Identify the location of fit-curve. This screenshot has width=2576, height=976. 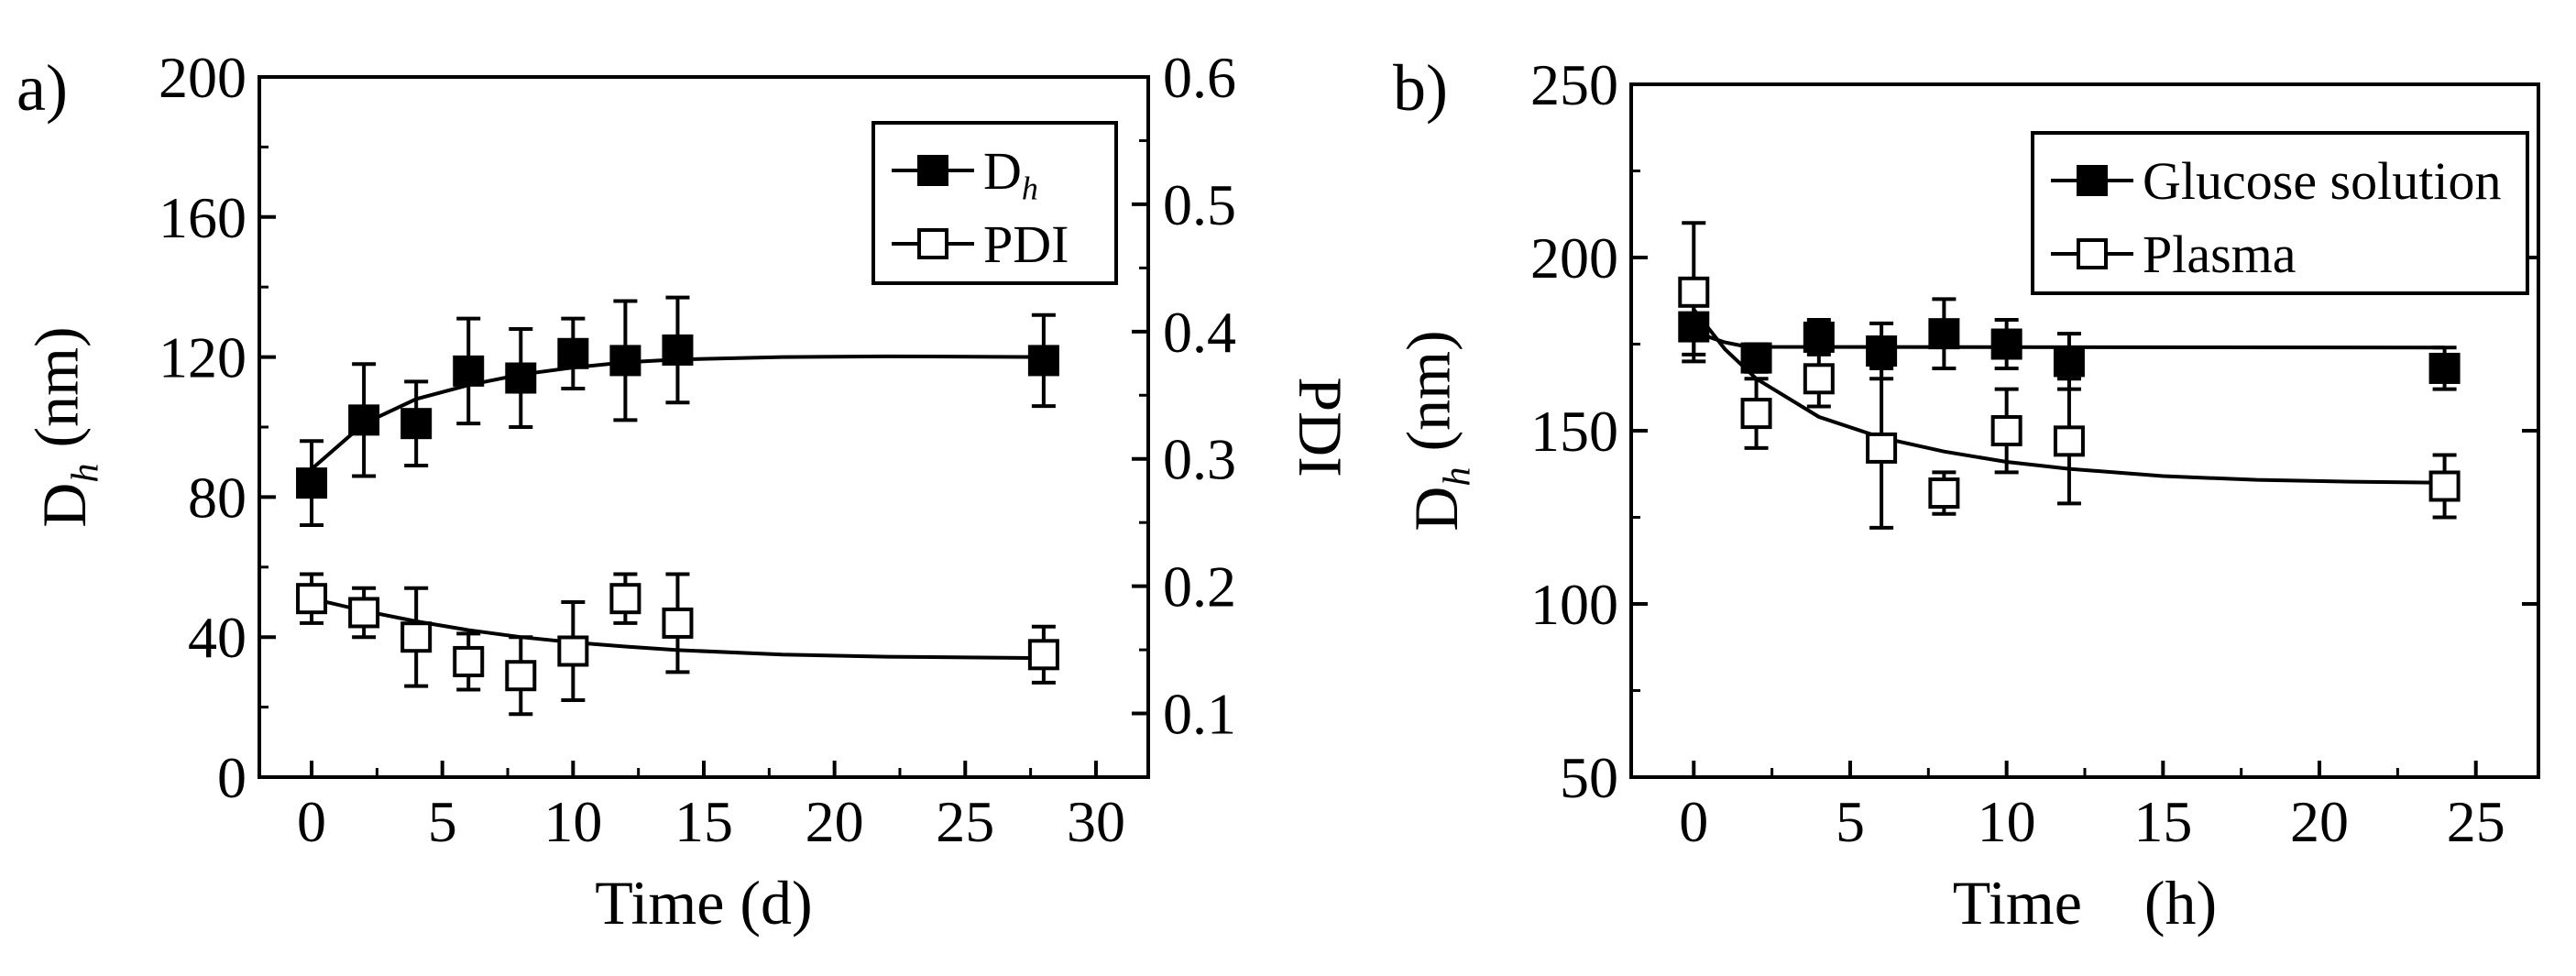
(2068, 397).